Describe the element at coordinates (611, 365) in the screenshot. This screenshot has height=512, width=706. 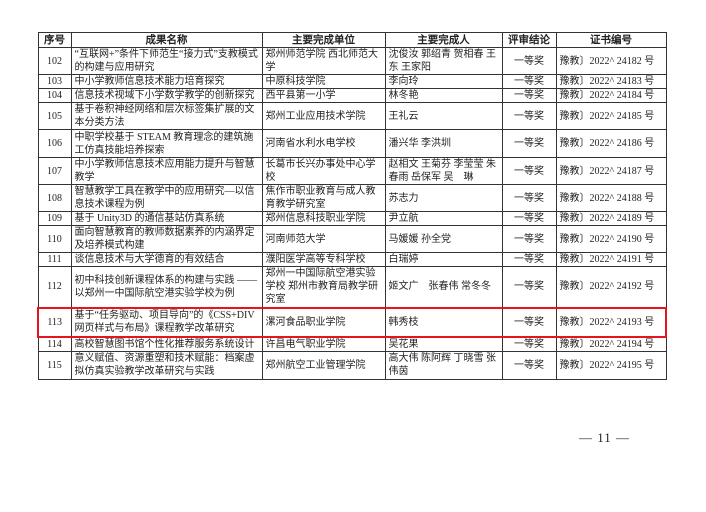
I see `cell-cert: 豫教〕2022^ 24195 号` at that location.